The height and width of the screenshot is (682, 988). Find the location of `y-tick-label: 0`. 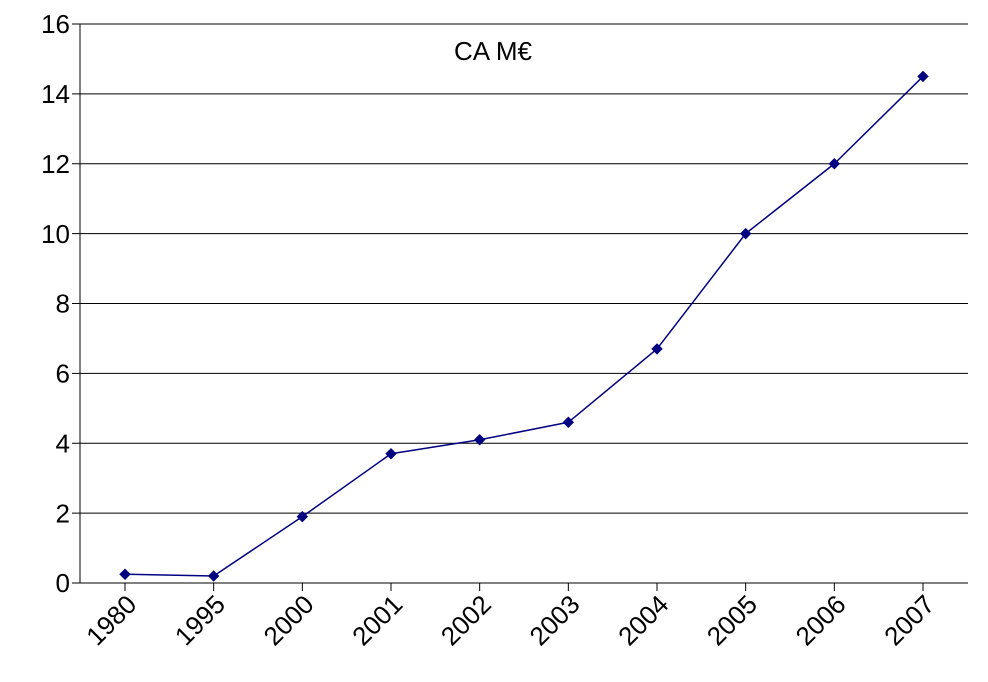

y-tick-label: 0 is located at coordinates (63, 583).